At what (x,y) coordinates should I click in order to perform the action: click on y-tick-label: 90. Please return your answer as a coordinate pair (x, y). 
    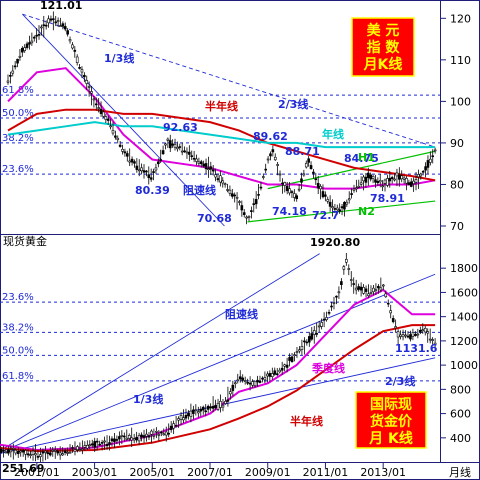
    Looking at the image, I should click on (457, 143).